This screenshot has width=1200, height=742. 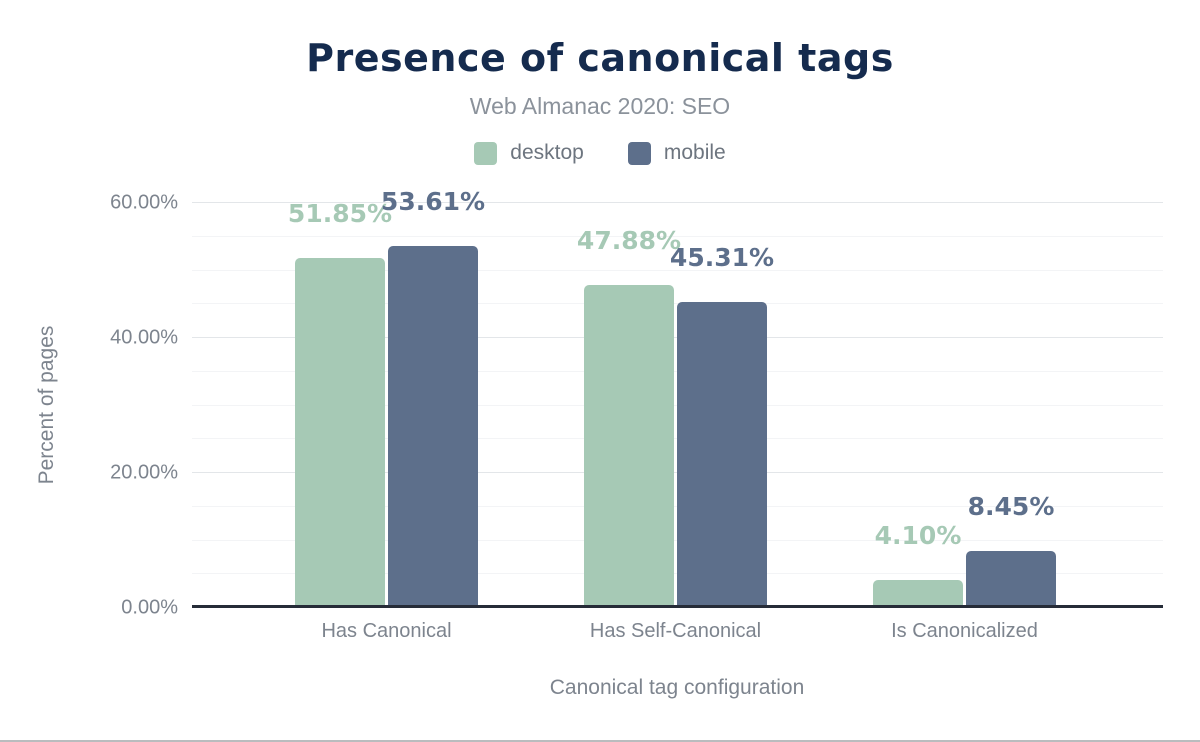 I want to click on y-axis-title: Percent of pages, so click(x=46, y=405).